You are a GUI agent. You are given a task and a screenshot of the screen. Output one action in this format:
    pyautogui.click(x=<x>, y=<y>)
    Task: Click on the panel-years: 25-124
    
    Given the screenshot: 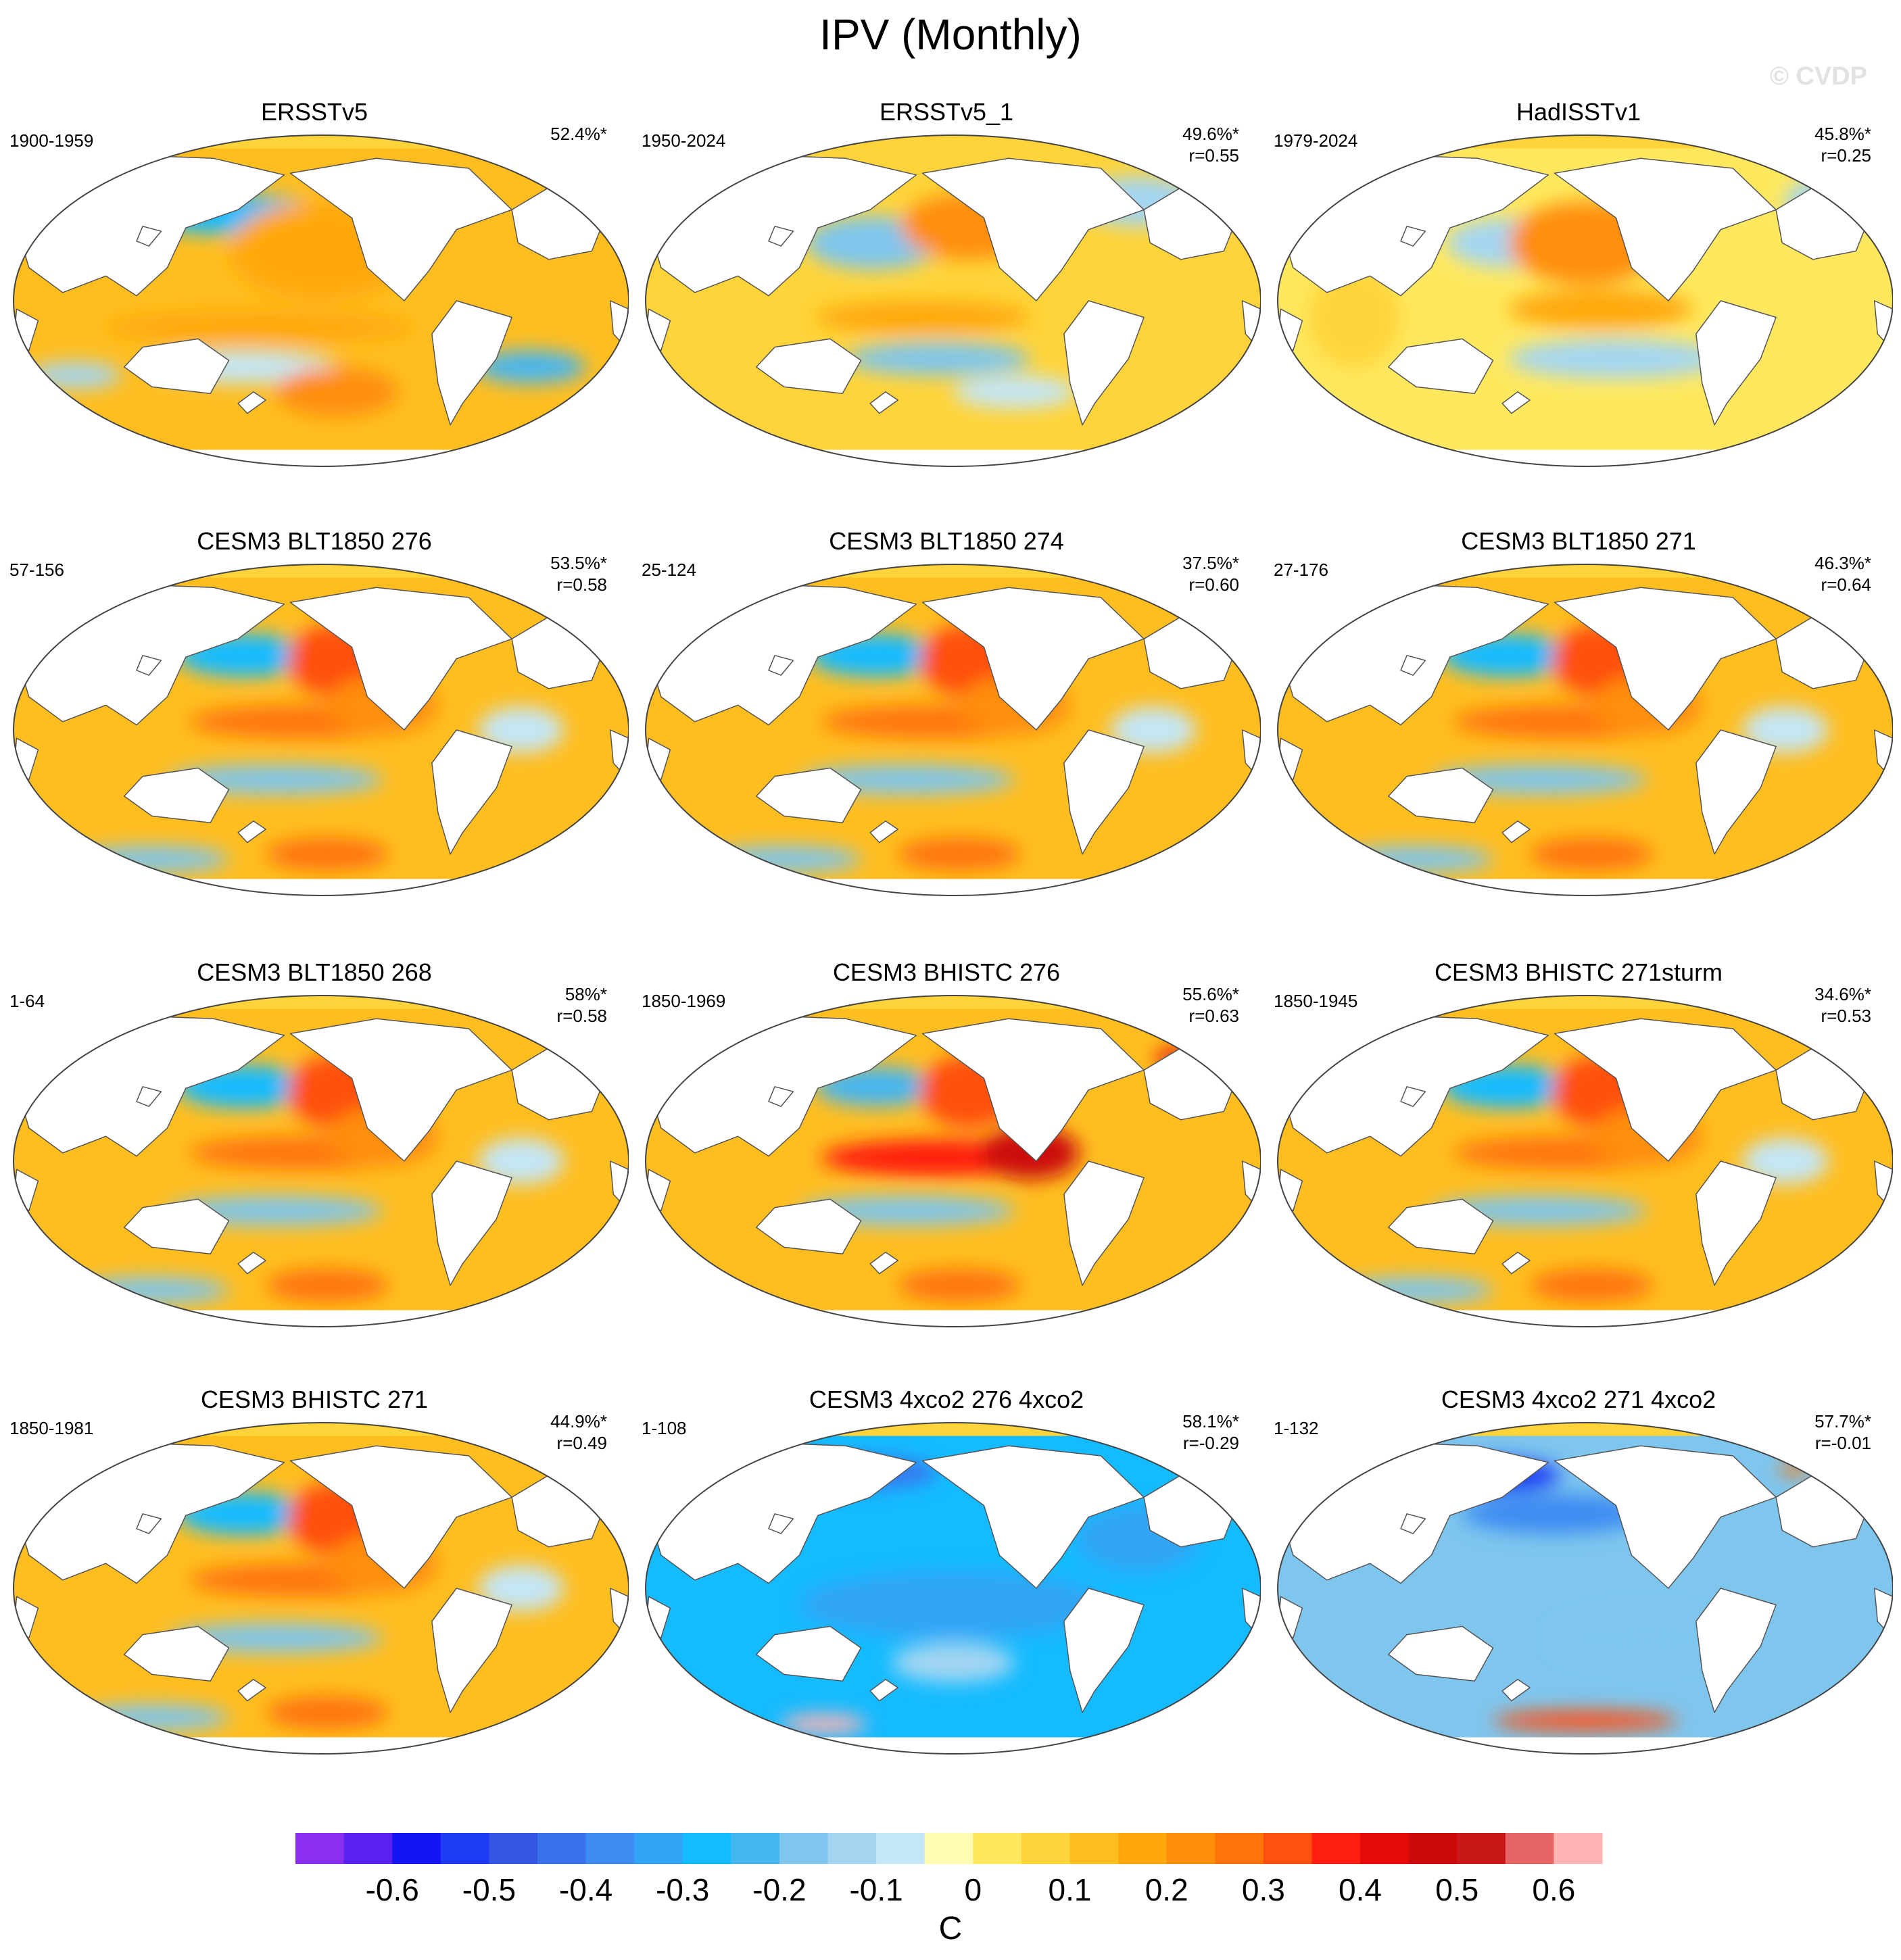 What is the action you would take?
    pyautogui.click(x=669, y=570)
    